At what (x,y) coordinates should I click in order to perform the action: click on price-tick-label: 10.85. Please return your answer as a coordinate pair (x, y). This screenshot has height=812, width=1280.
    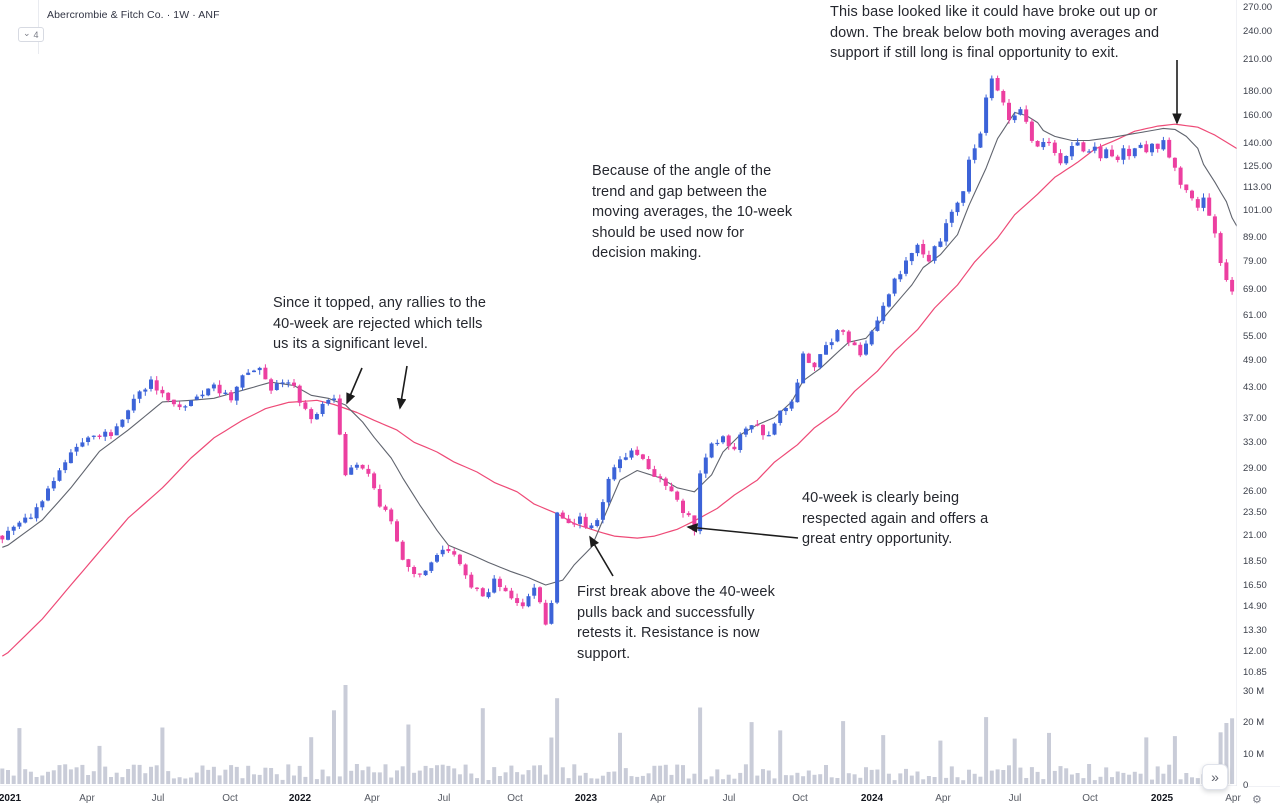
    Looking at the image, I should click on (1255, 672).